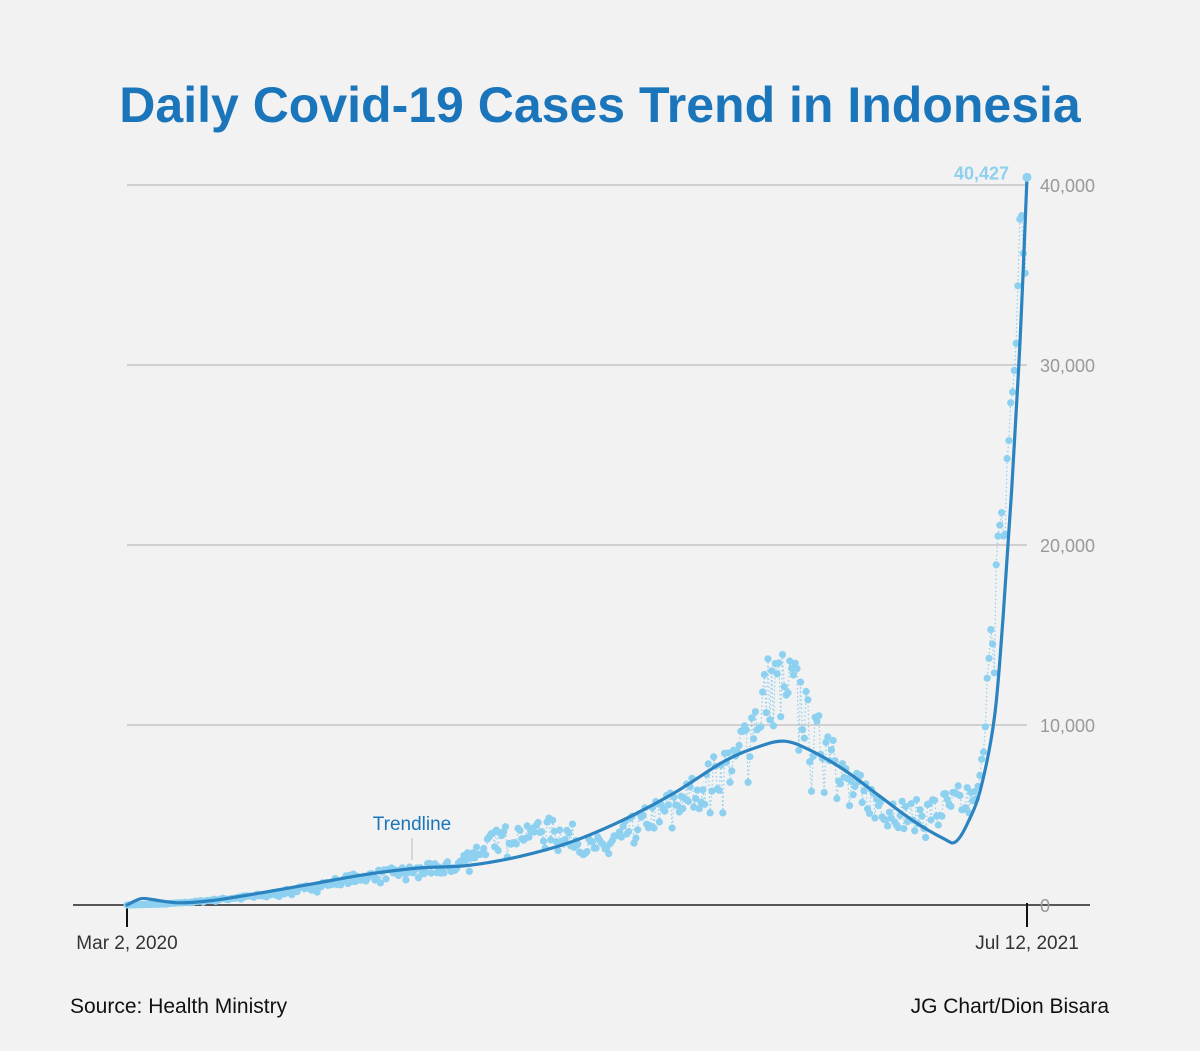  Describe the element at coordinates (1009, 1006) in the screenshot. I see `chart-credit: JG Chart/Dion Bisara` at that location.